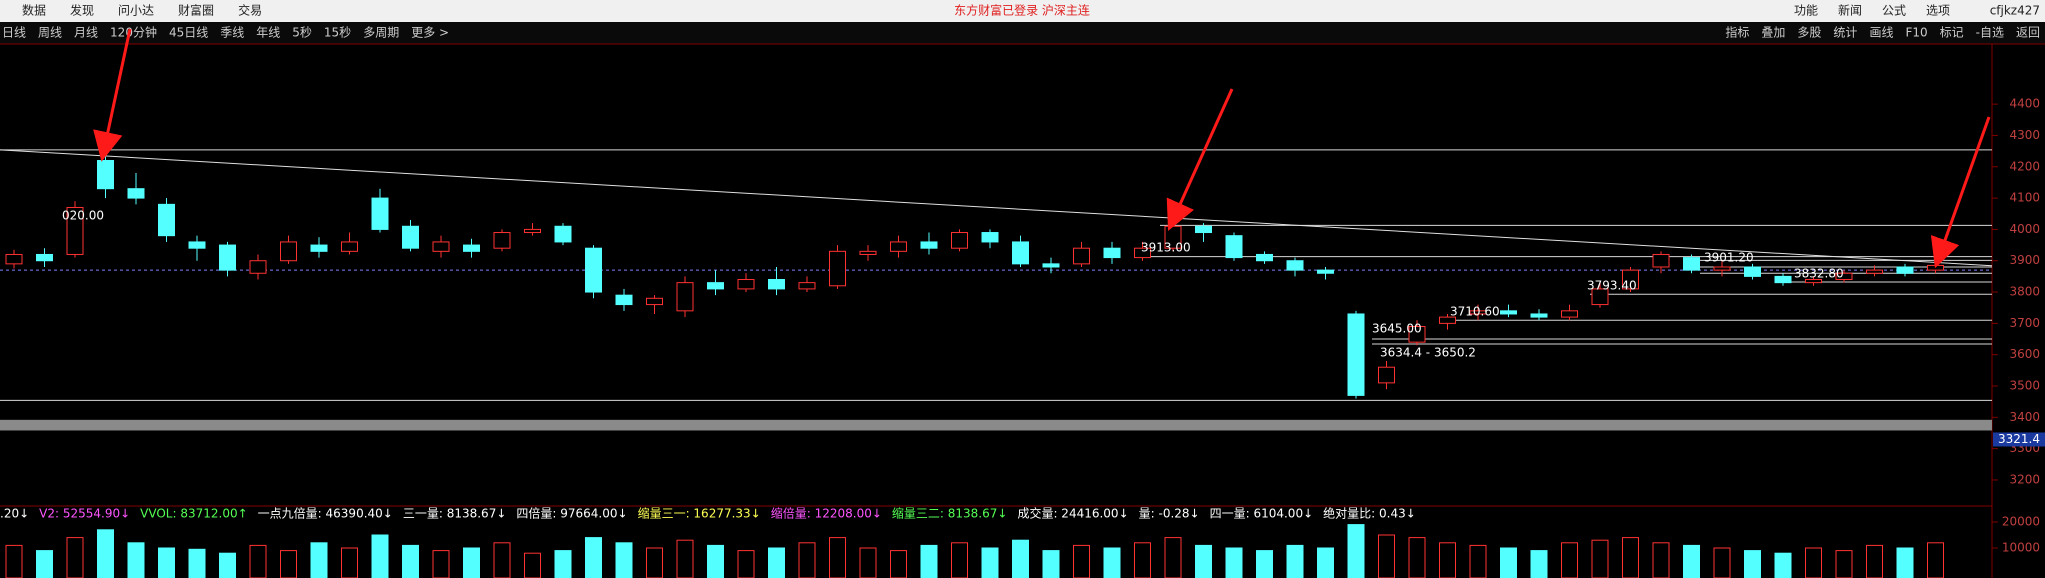 This screenshot has width=2045, height=578. I want to click on y-tick-label: 4200, so click(2024, 166).